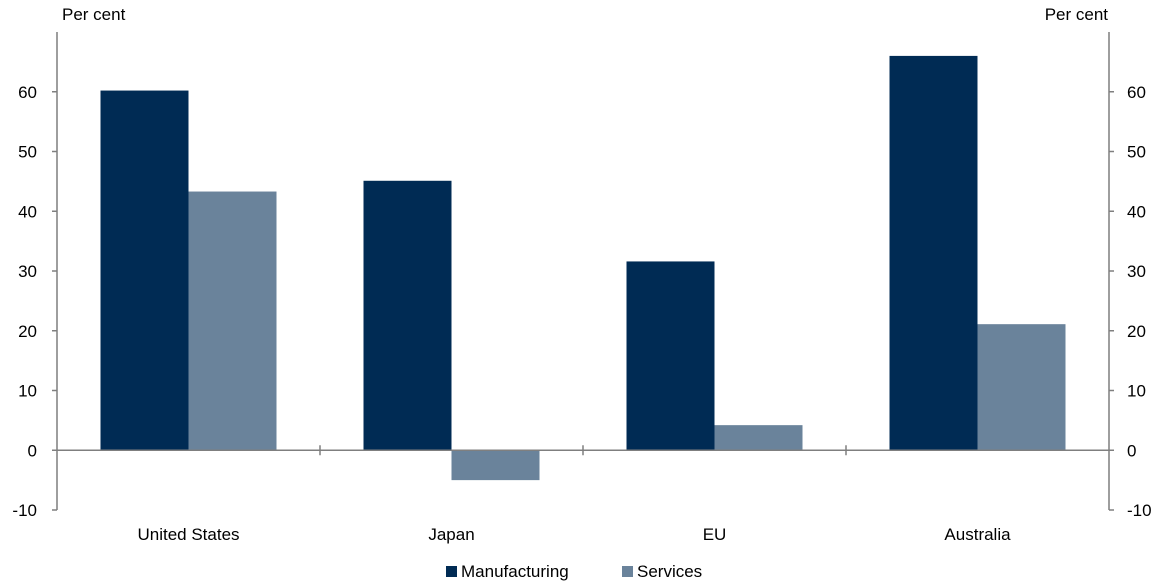 The image size is (1161, 582). I want to click on legend-label-manufacturing: Manufacturing, so click(515, 571).